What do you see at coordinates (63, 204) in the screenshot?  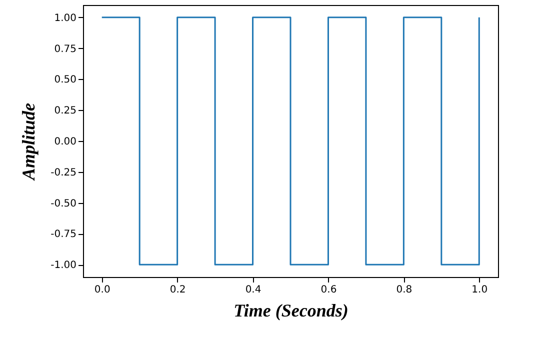 I see `y-tick-label: -0.50` at bounding box center [63, 204].